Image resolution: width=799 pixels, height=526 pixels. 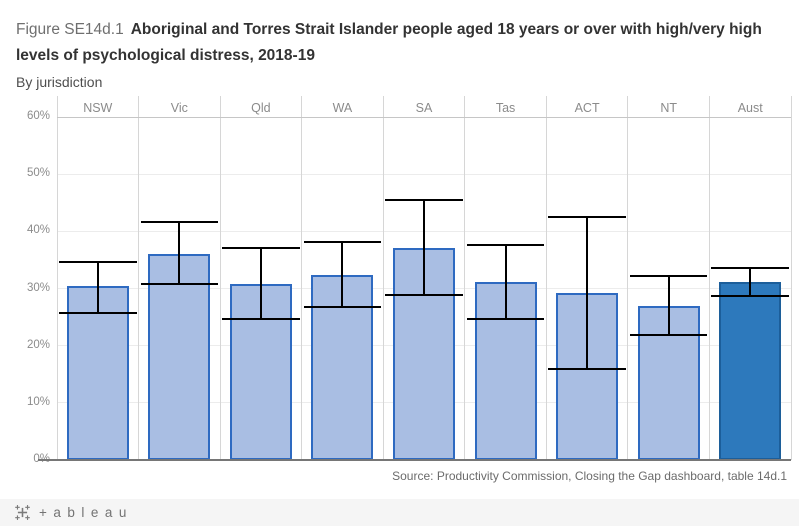 I want to click on header-underline, so click(x=424, y=117).